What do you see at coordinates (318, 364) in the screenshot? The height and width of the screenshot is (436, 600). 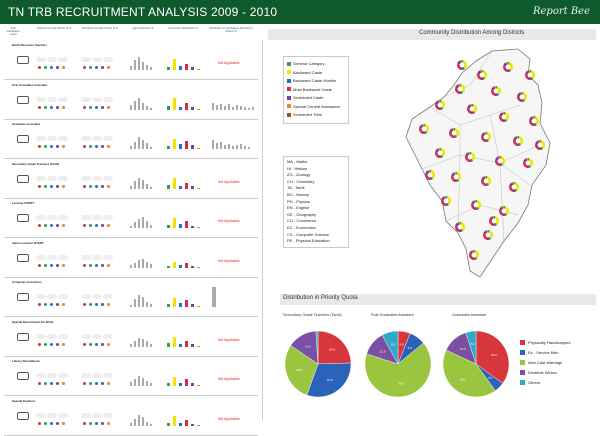 I see `quota-pie: 24.5 31.0 29.0 14.5` at bounding box center [318, 364].